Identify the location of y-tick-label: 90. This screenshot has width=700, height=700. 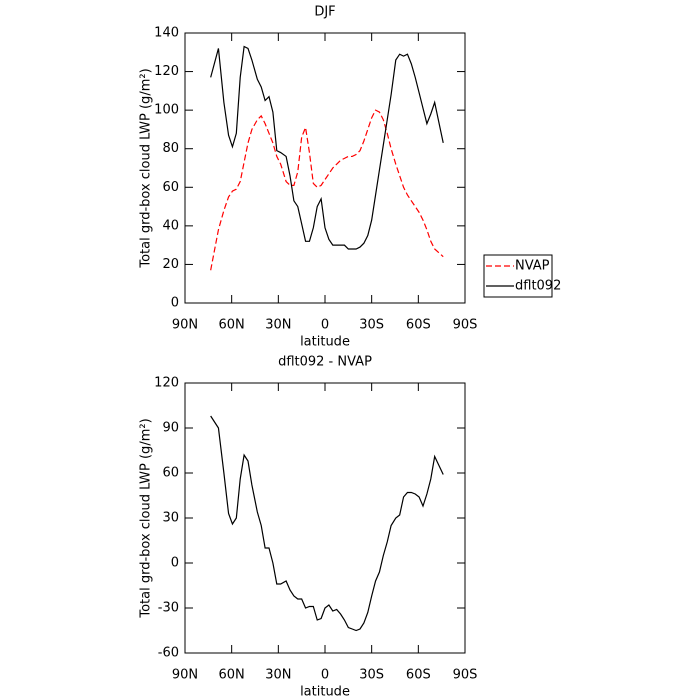
(170, 428).